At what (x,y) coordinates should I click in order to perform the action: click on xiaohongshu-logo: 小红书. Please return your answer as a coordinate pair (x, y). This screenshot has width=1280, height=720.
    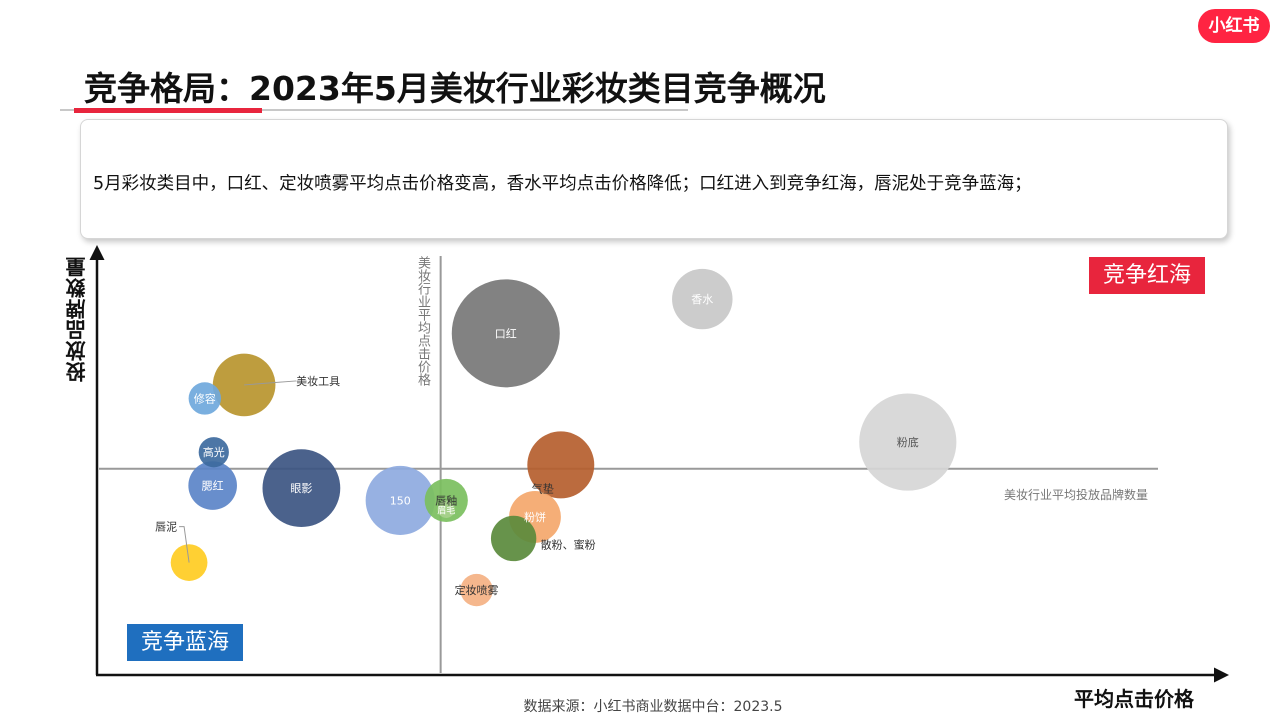
    Looking at the image, I should click on (1234, 26).